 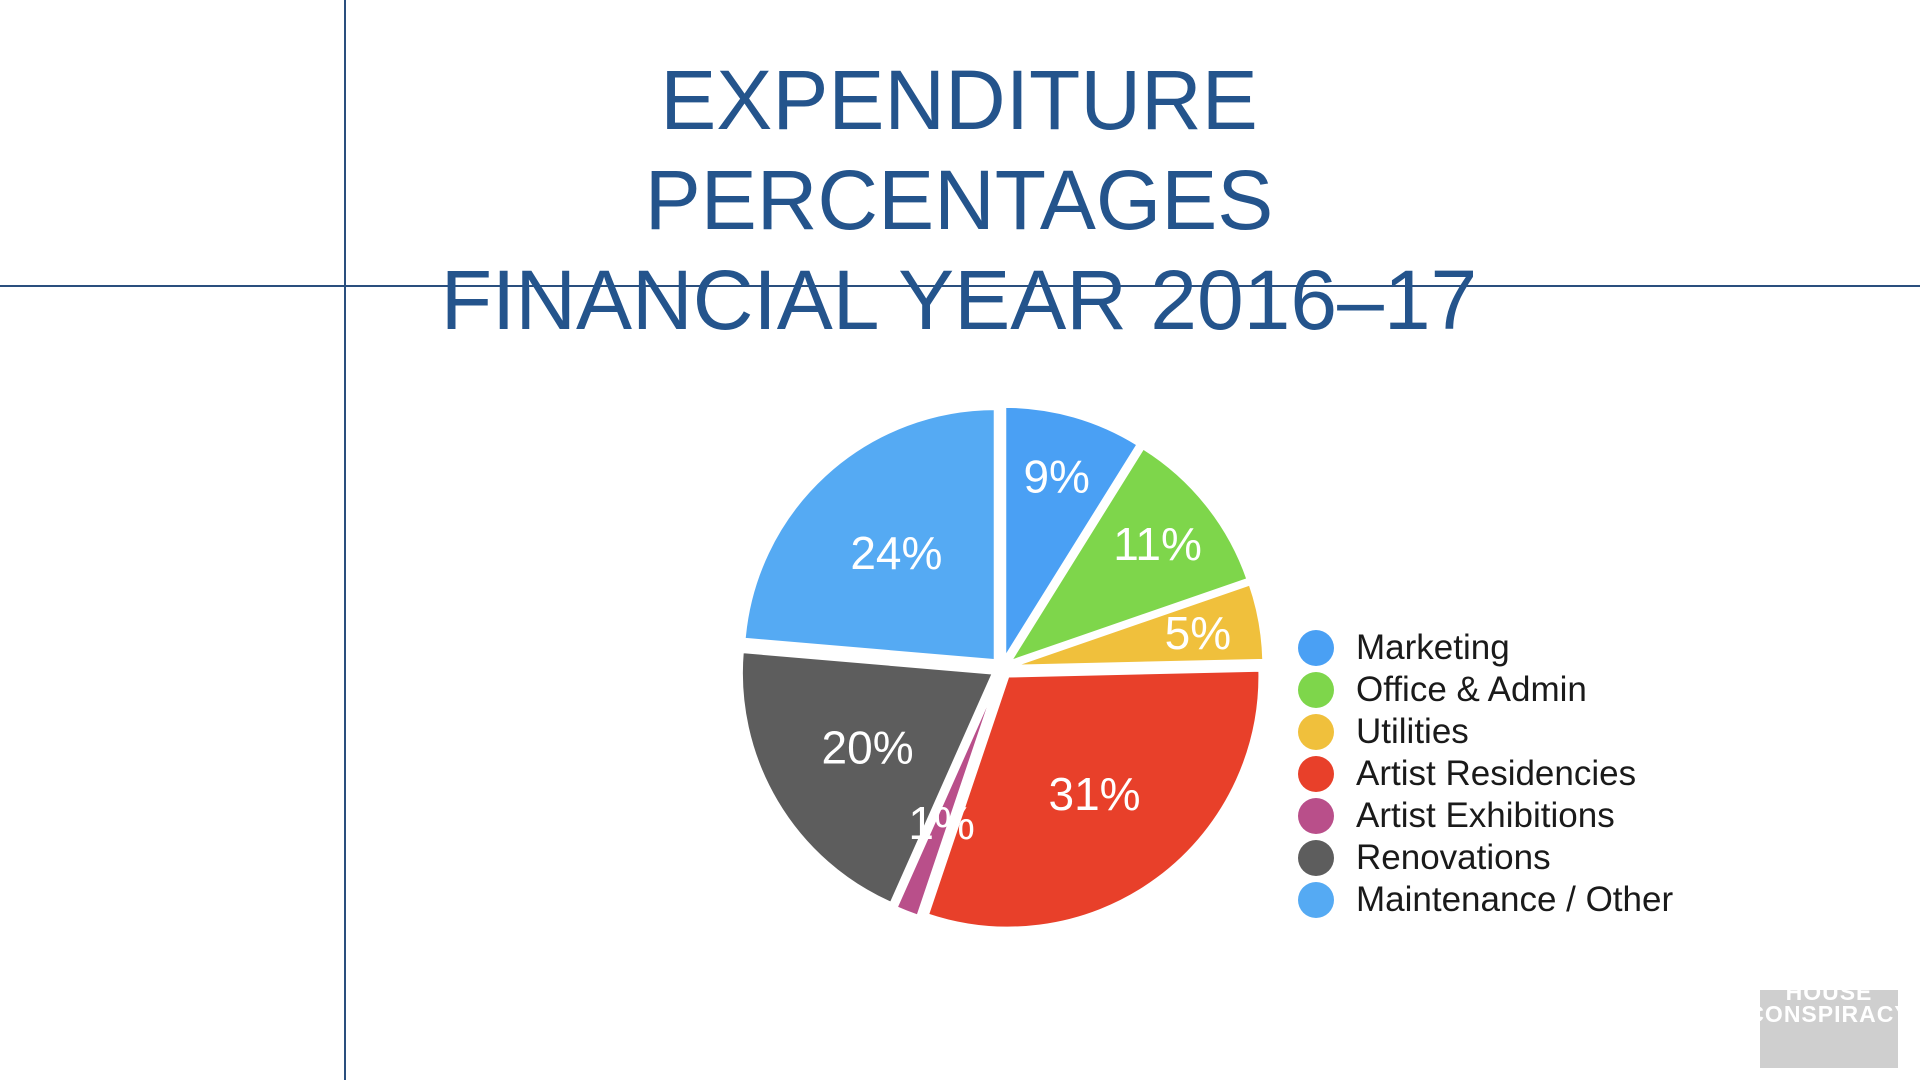 I want to click on horizontal-divider, so click(x=960, y=286).